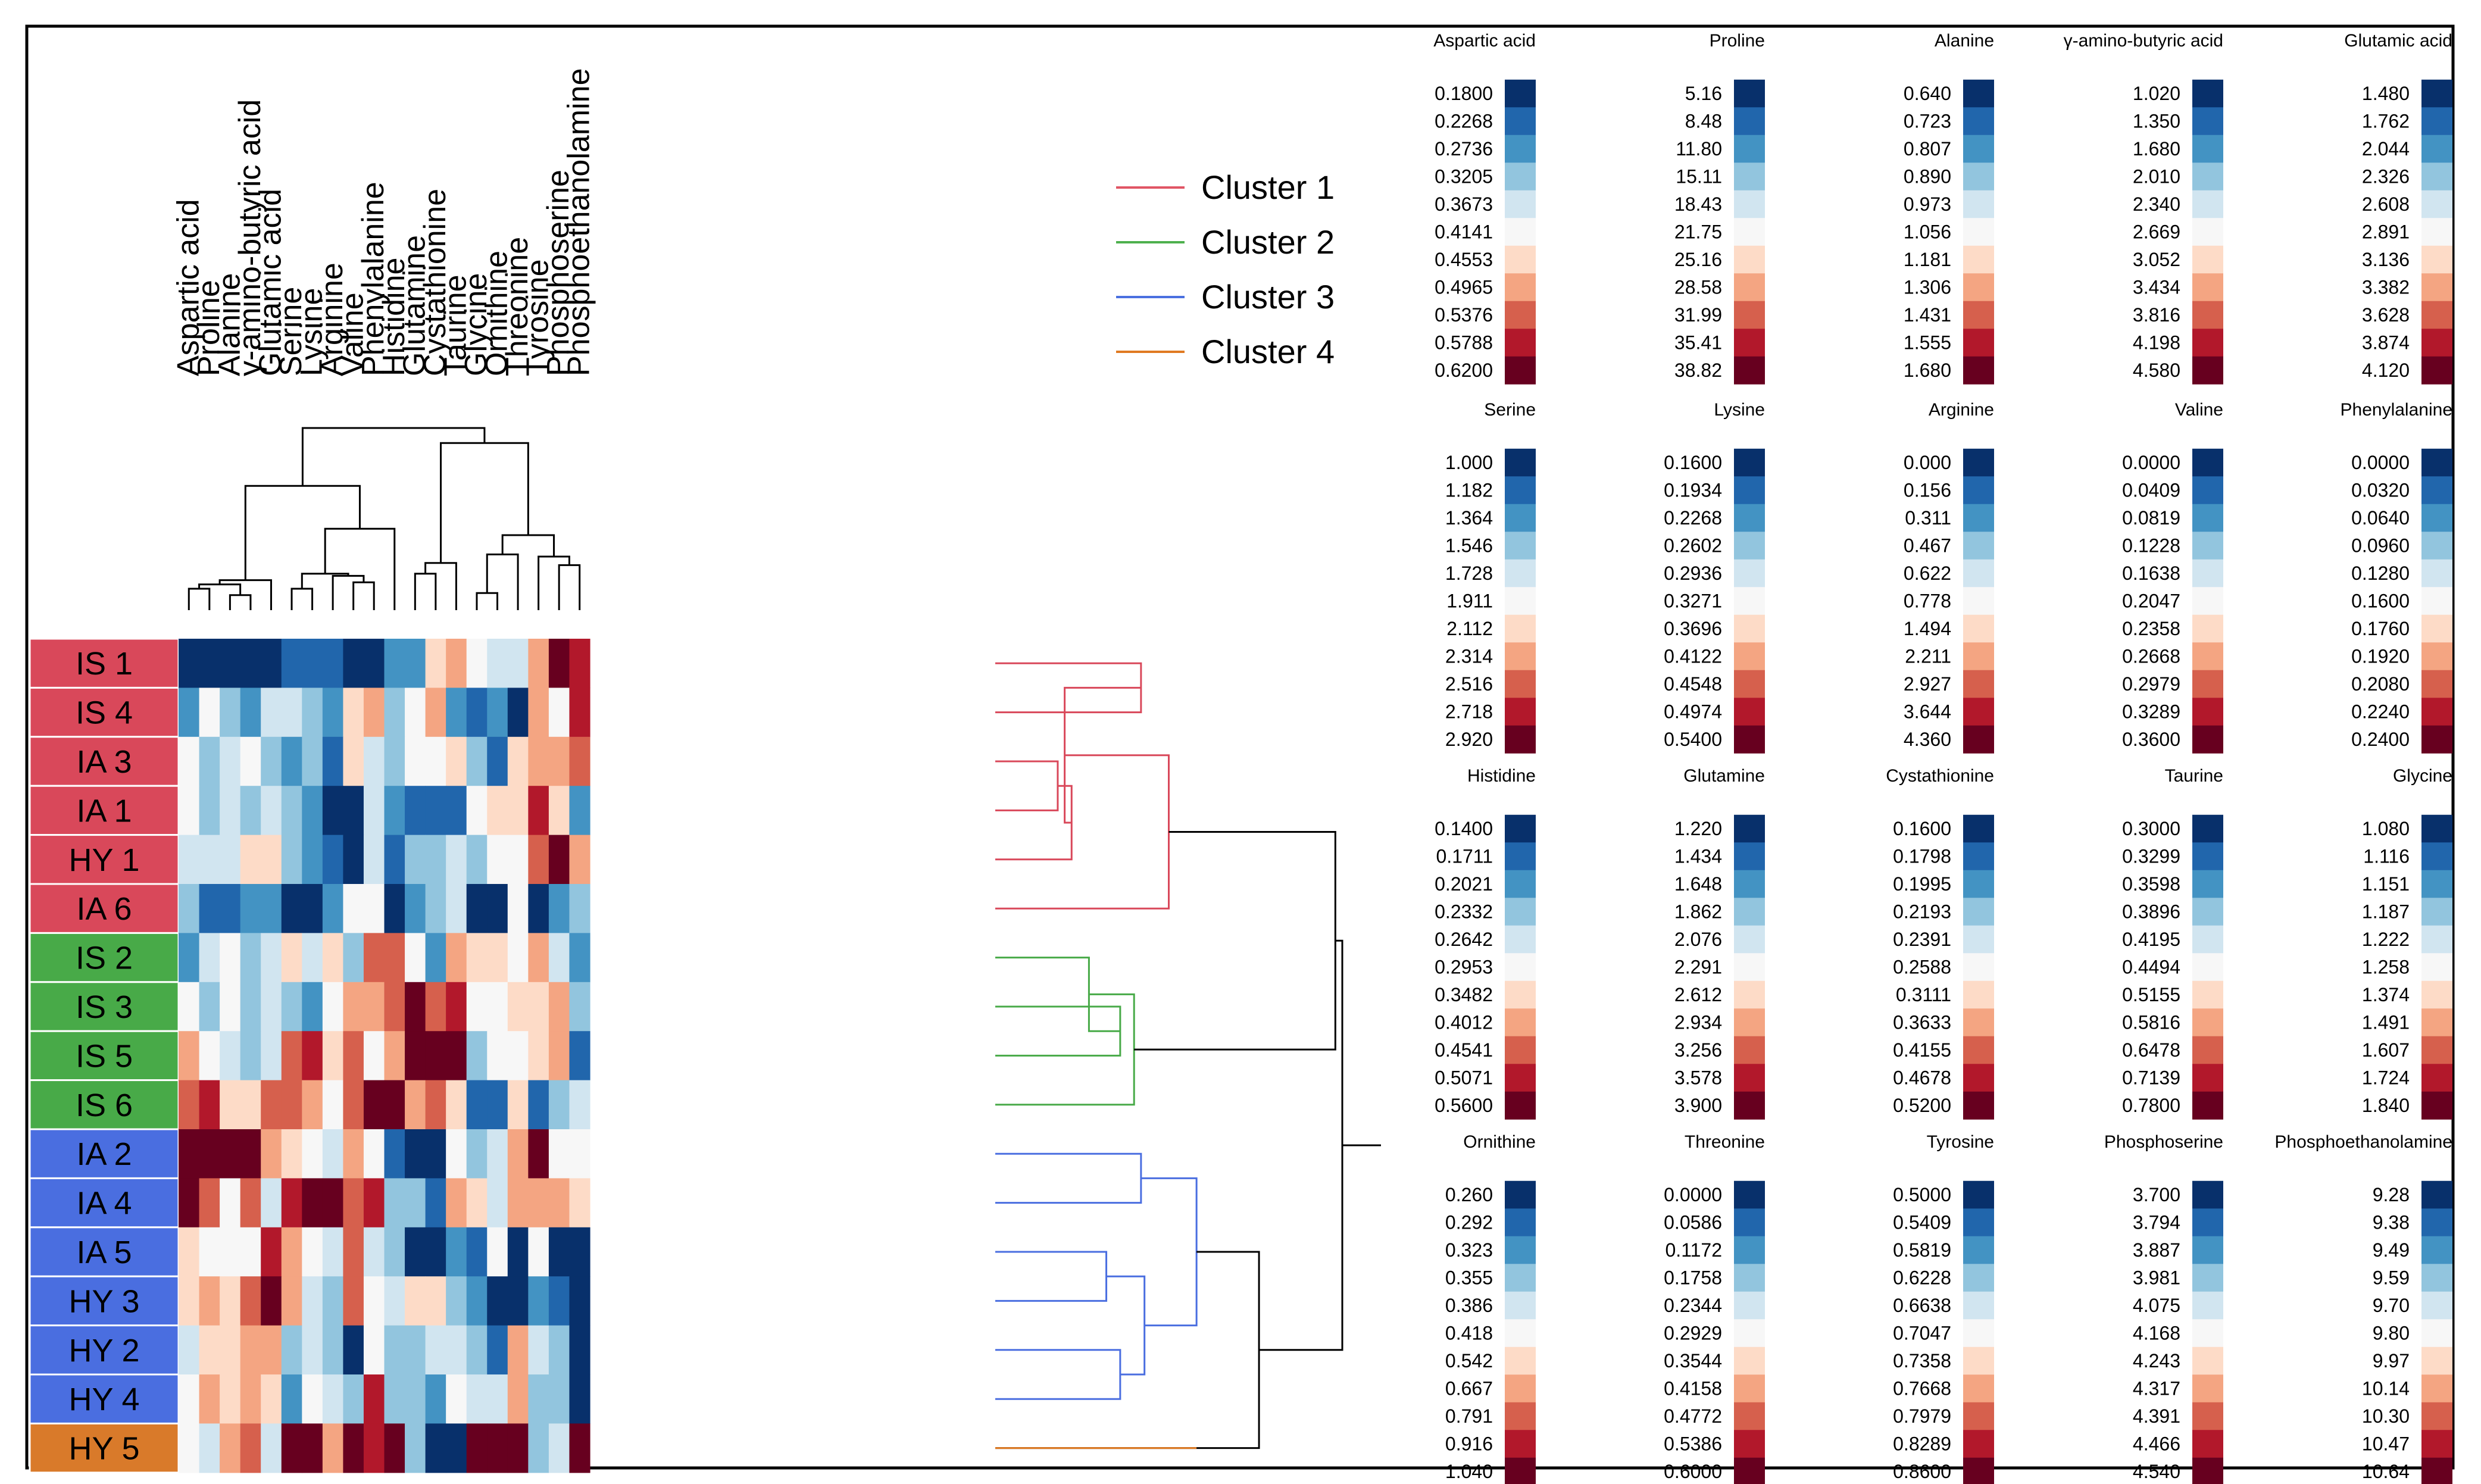 The image size is (2481, 1484). I want to click on colorbar-tick: 0.2400, so click(2380, 740).